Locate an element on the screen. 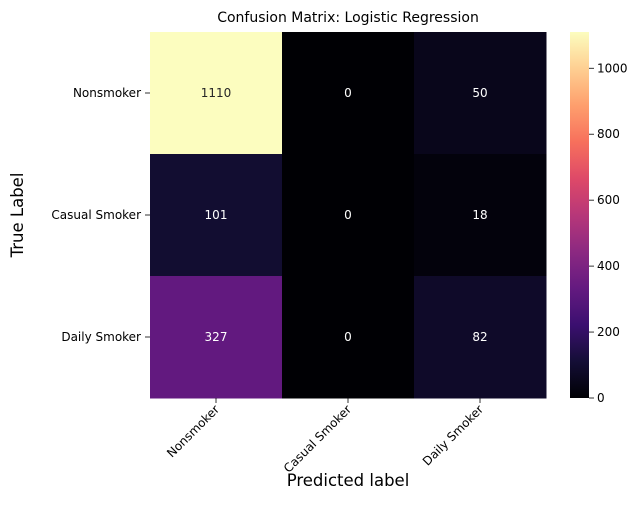 This screenshot has width=644, height=528. x-axis-label: Predicted label is located at coordinates (348, 480).